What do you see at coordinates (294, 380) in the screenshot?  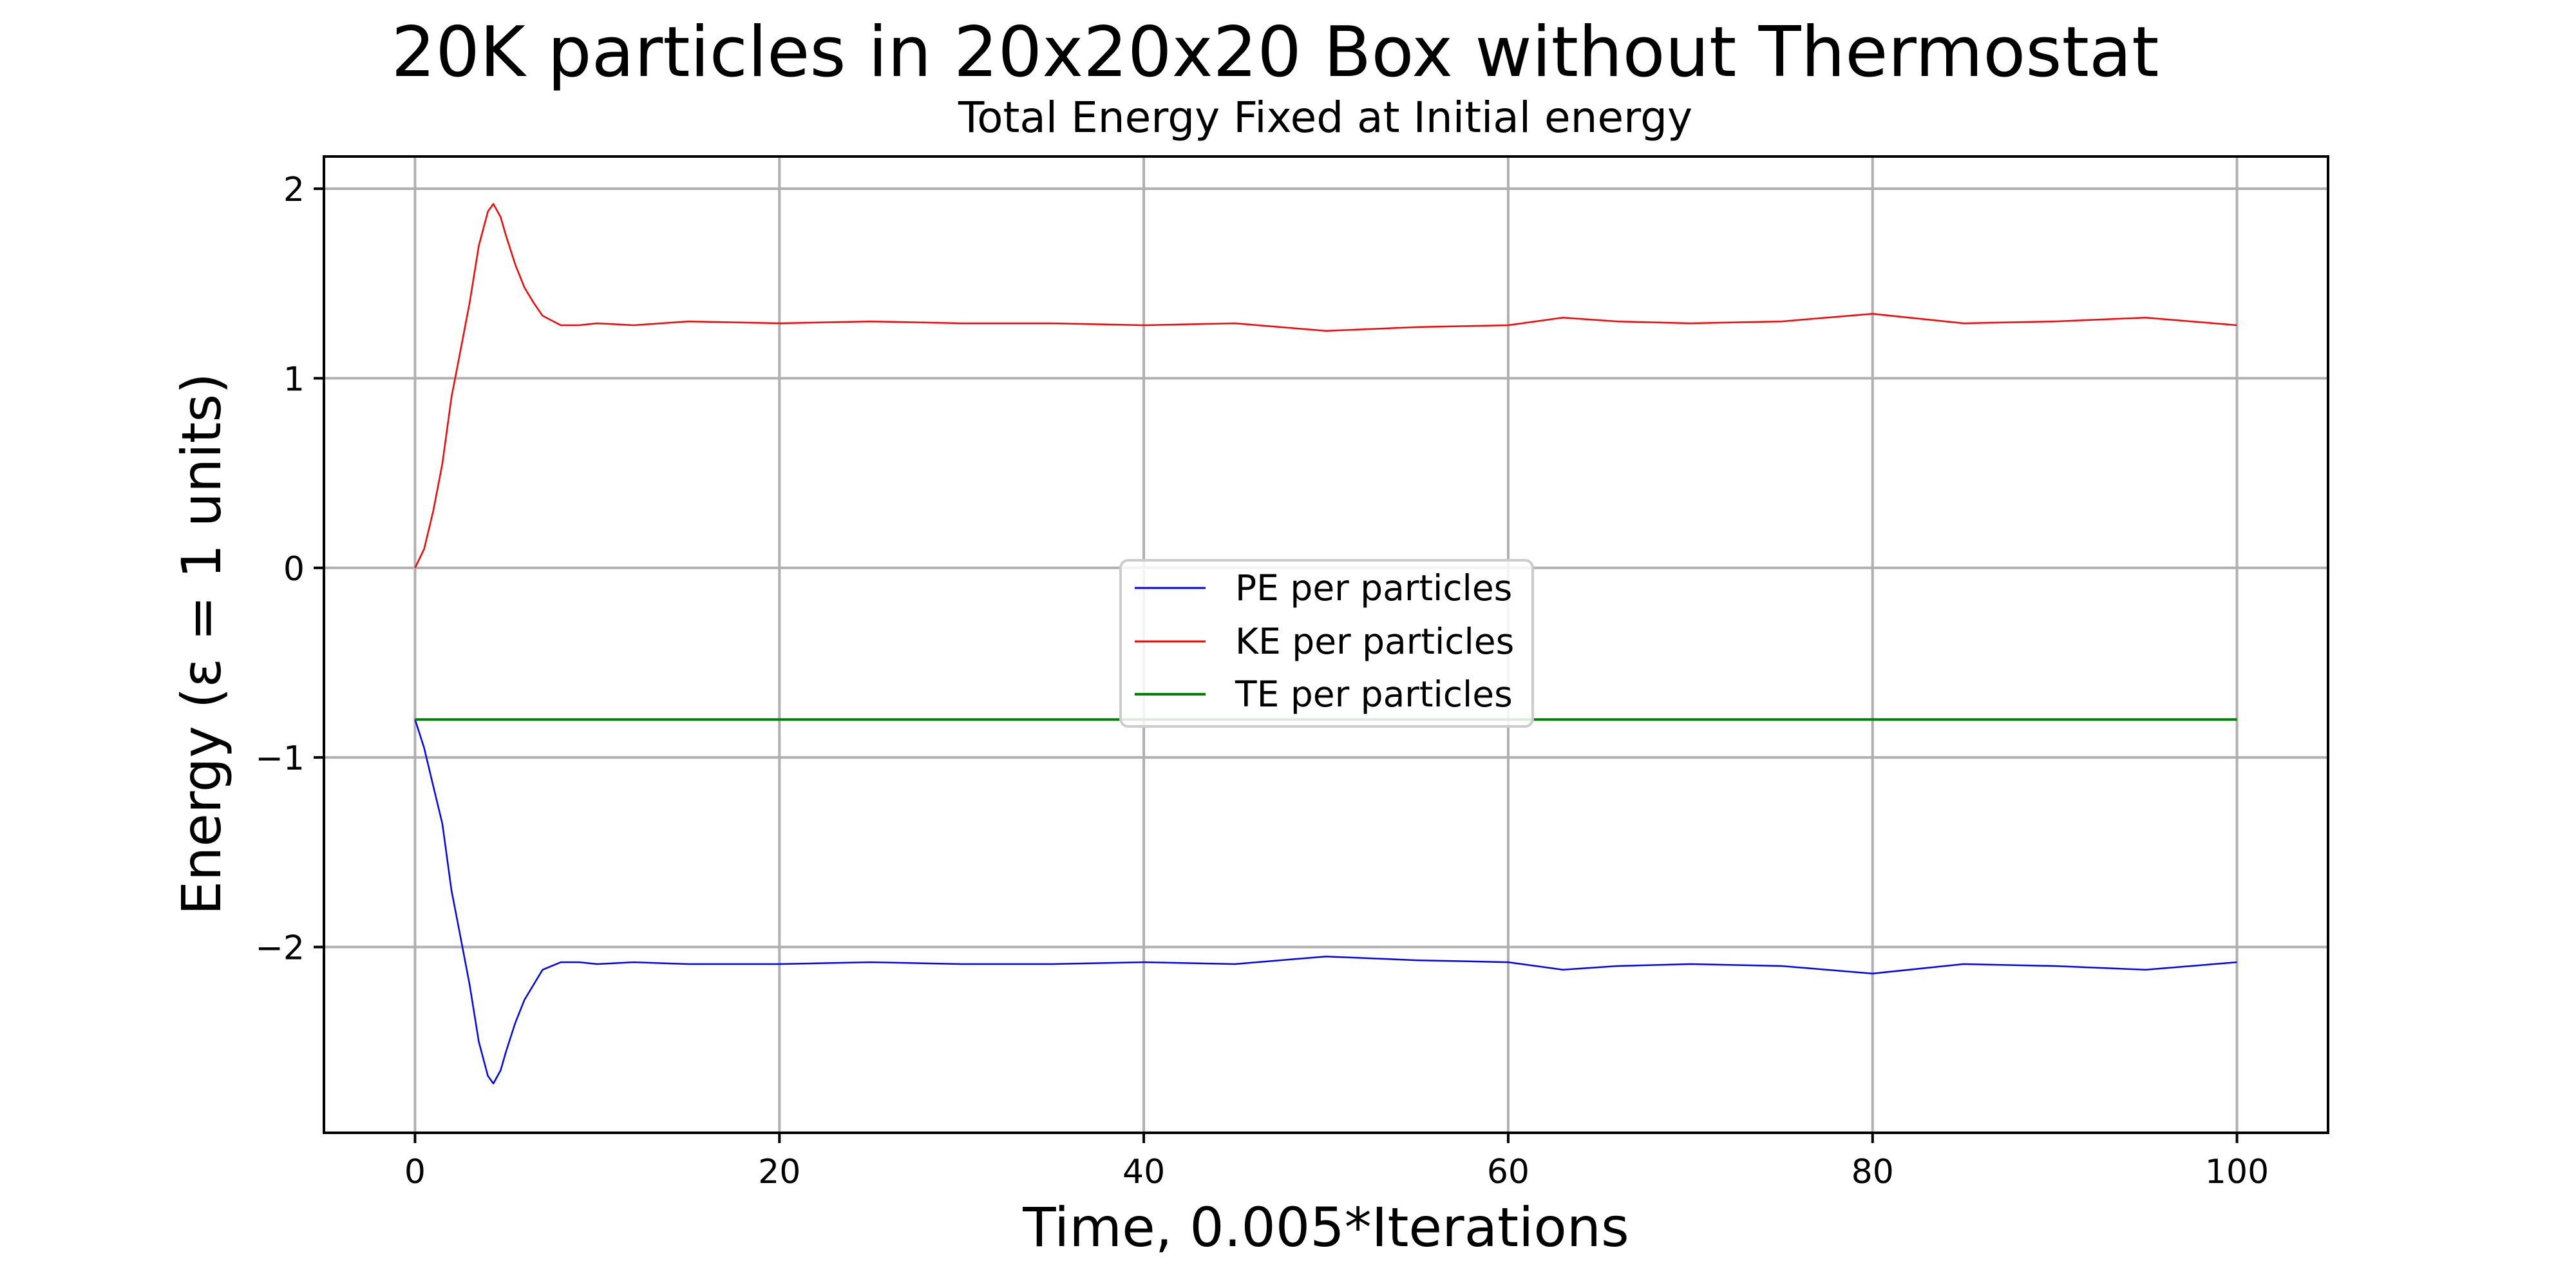 I see `y-tick-label: 1` at bounding box center [294, 380].